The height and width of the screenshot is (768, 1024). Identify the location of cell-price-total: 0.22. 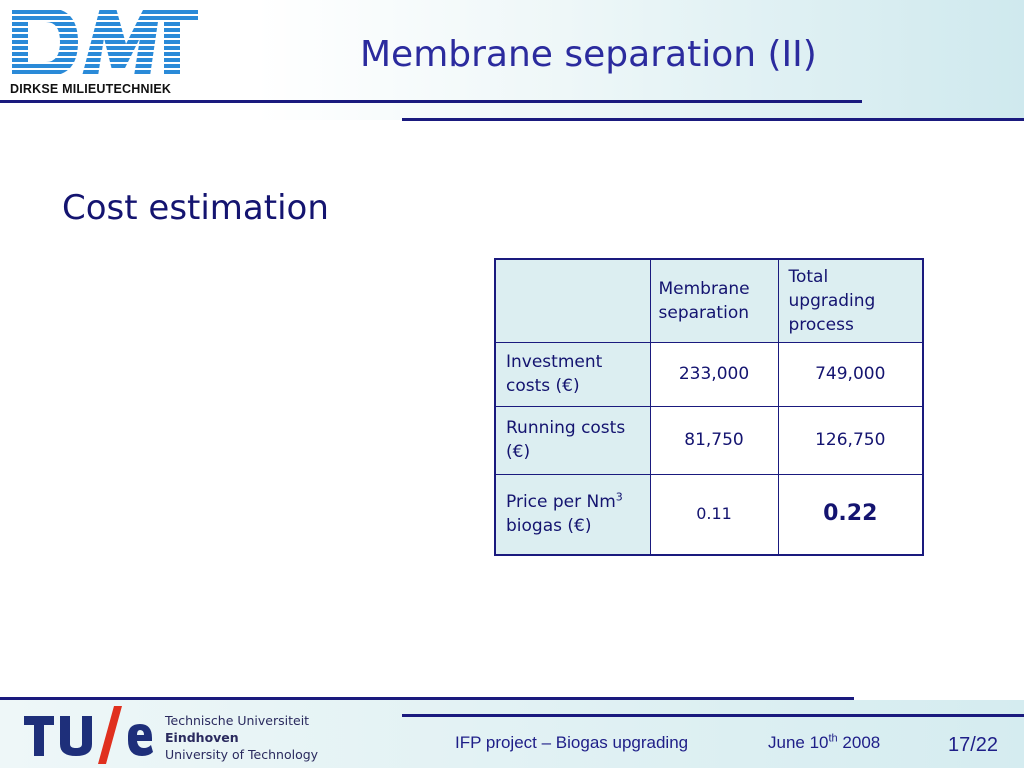
(850, 514).